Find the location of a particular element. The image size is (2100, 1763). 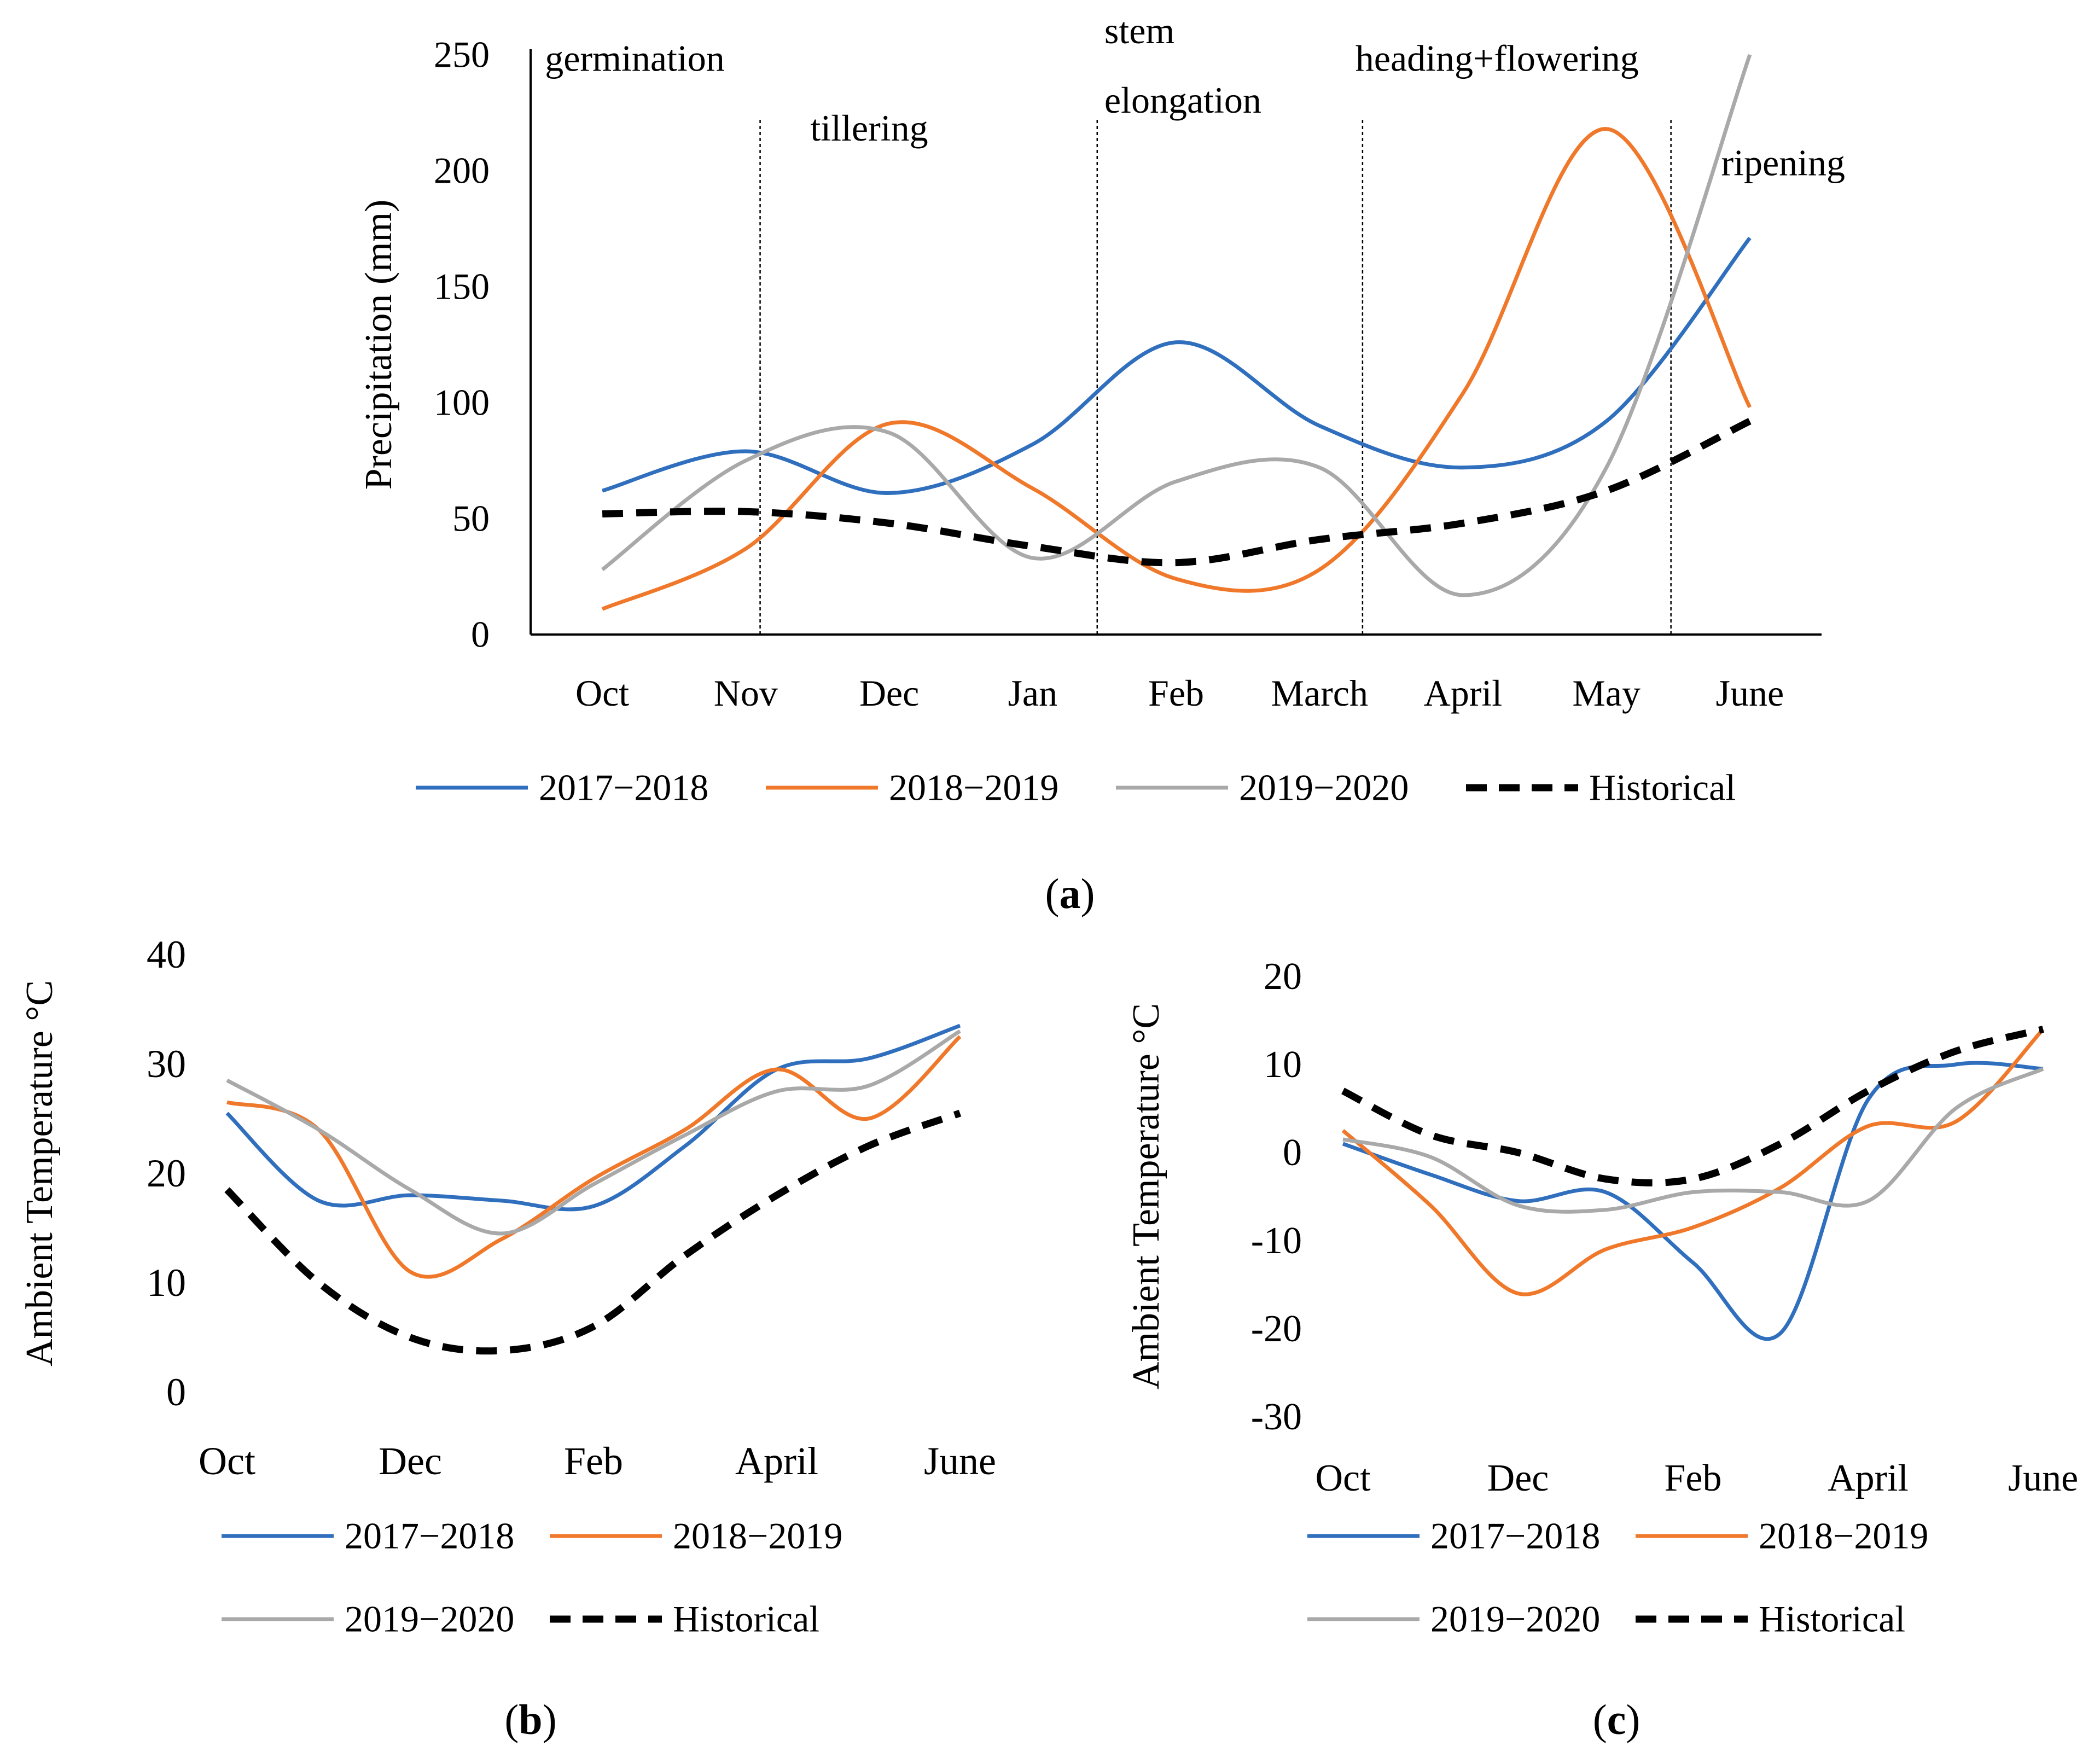

y-axis-label: Precipitation (mm) is located at coordinates (379, 345).